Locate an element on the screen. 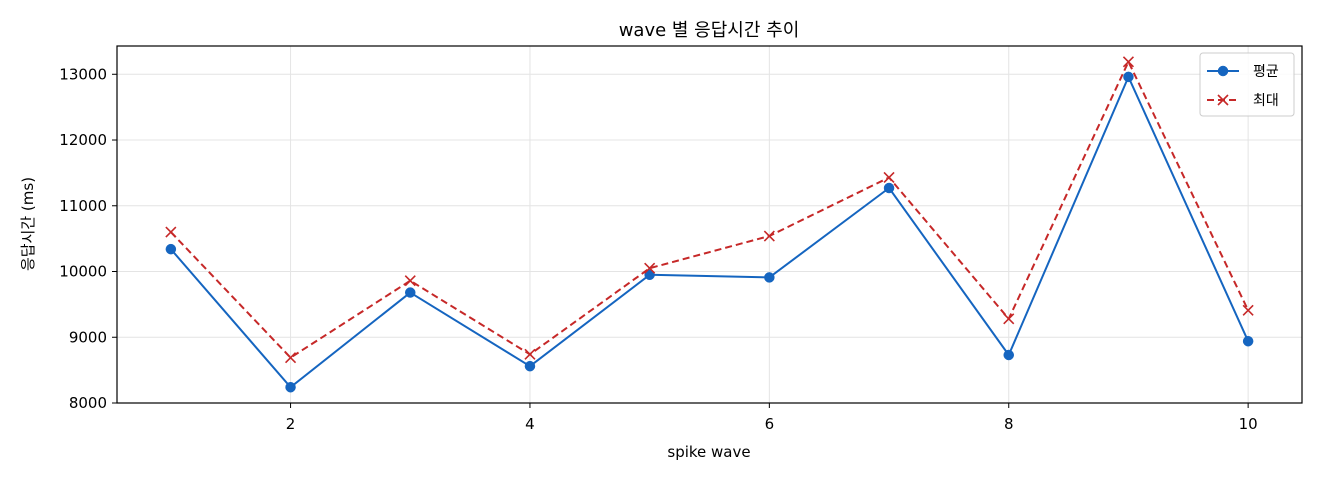 This screenshot has width=1320, height=484. y-tick-label: 12000 is located at coordinates (83, 140).